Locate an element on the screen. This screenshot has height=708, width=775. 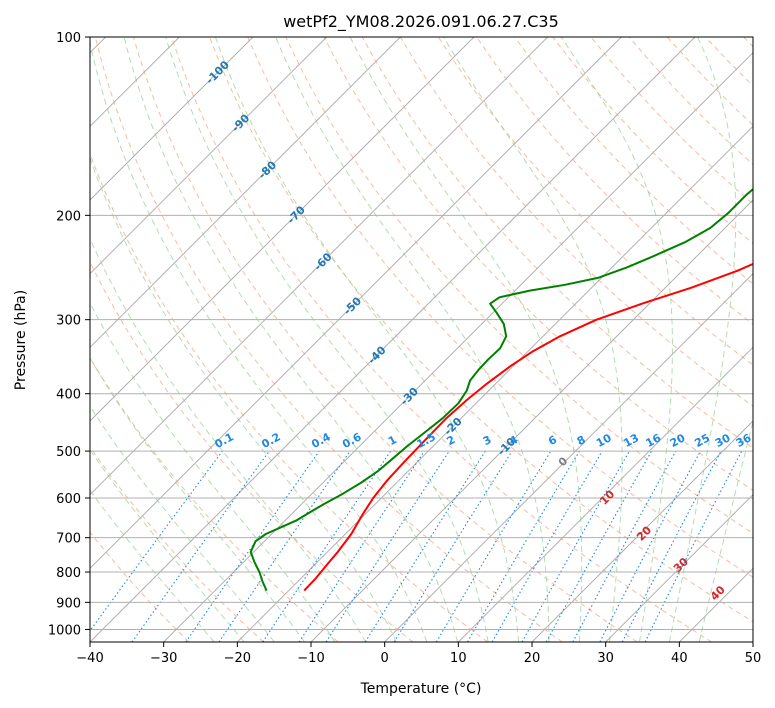
x-tick-label: 20 is located at coordinates (532, 658).